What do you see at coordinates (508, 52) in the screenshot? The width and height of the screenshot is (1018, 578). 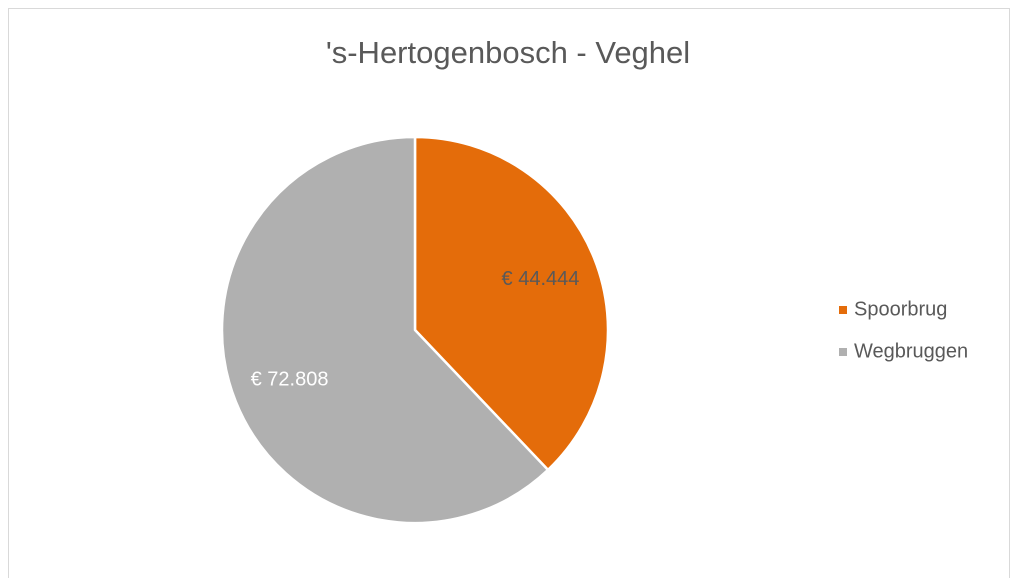 I see `chart-title: 's-Hertogenbosch - Veghel` at bounding box center [508, 52].